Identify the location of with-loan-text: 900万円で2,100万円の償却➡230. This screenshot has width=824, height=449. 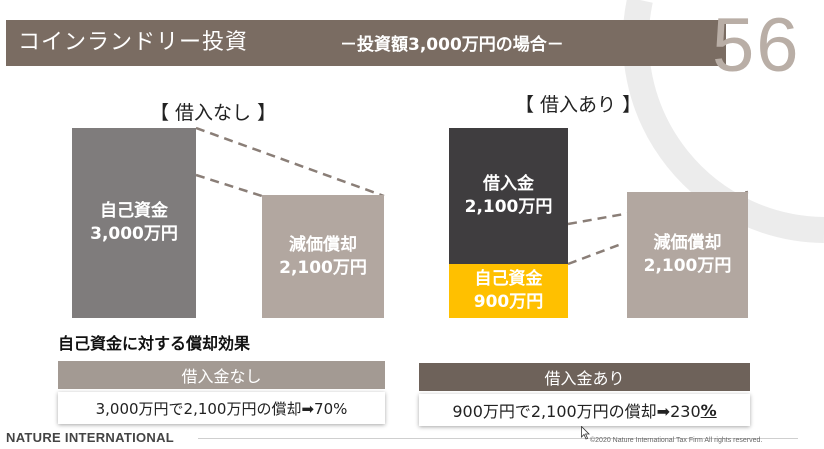
(576, 411).